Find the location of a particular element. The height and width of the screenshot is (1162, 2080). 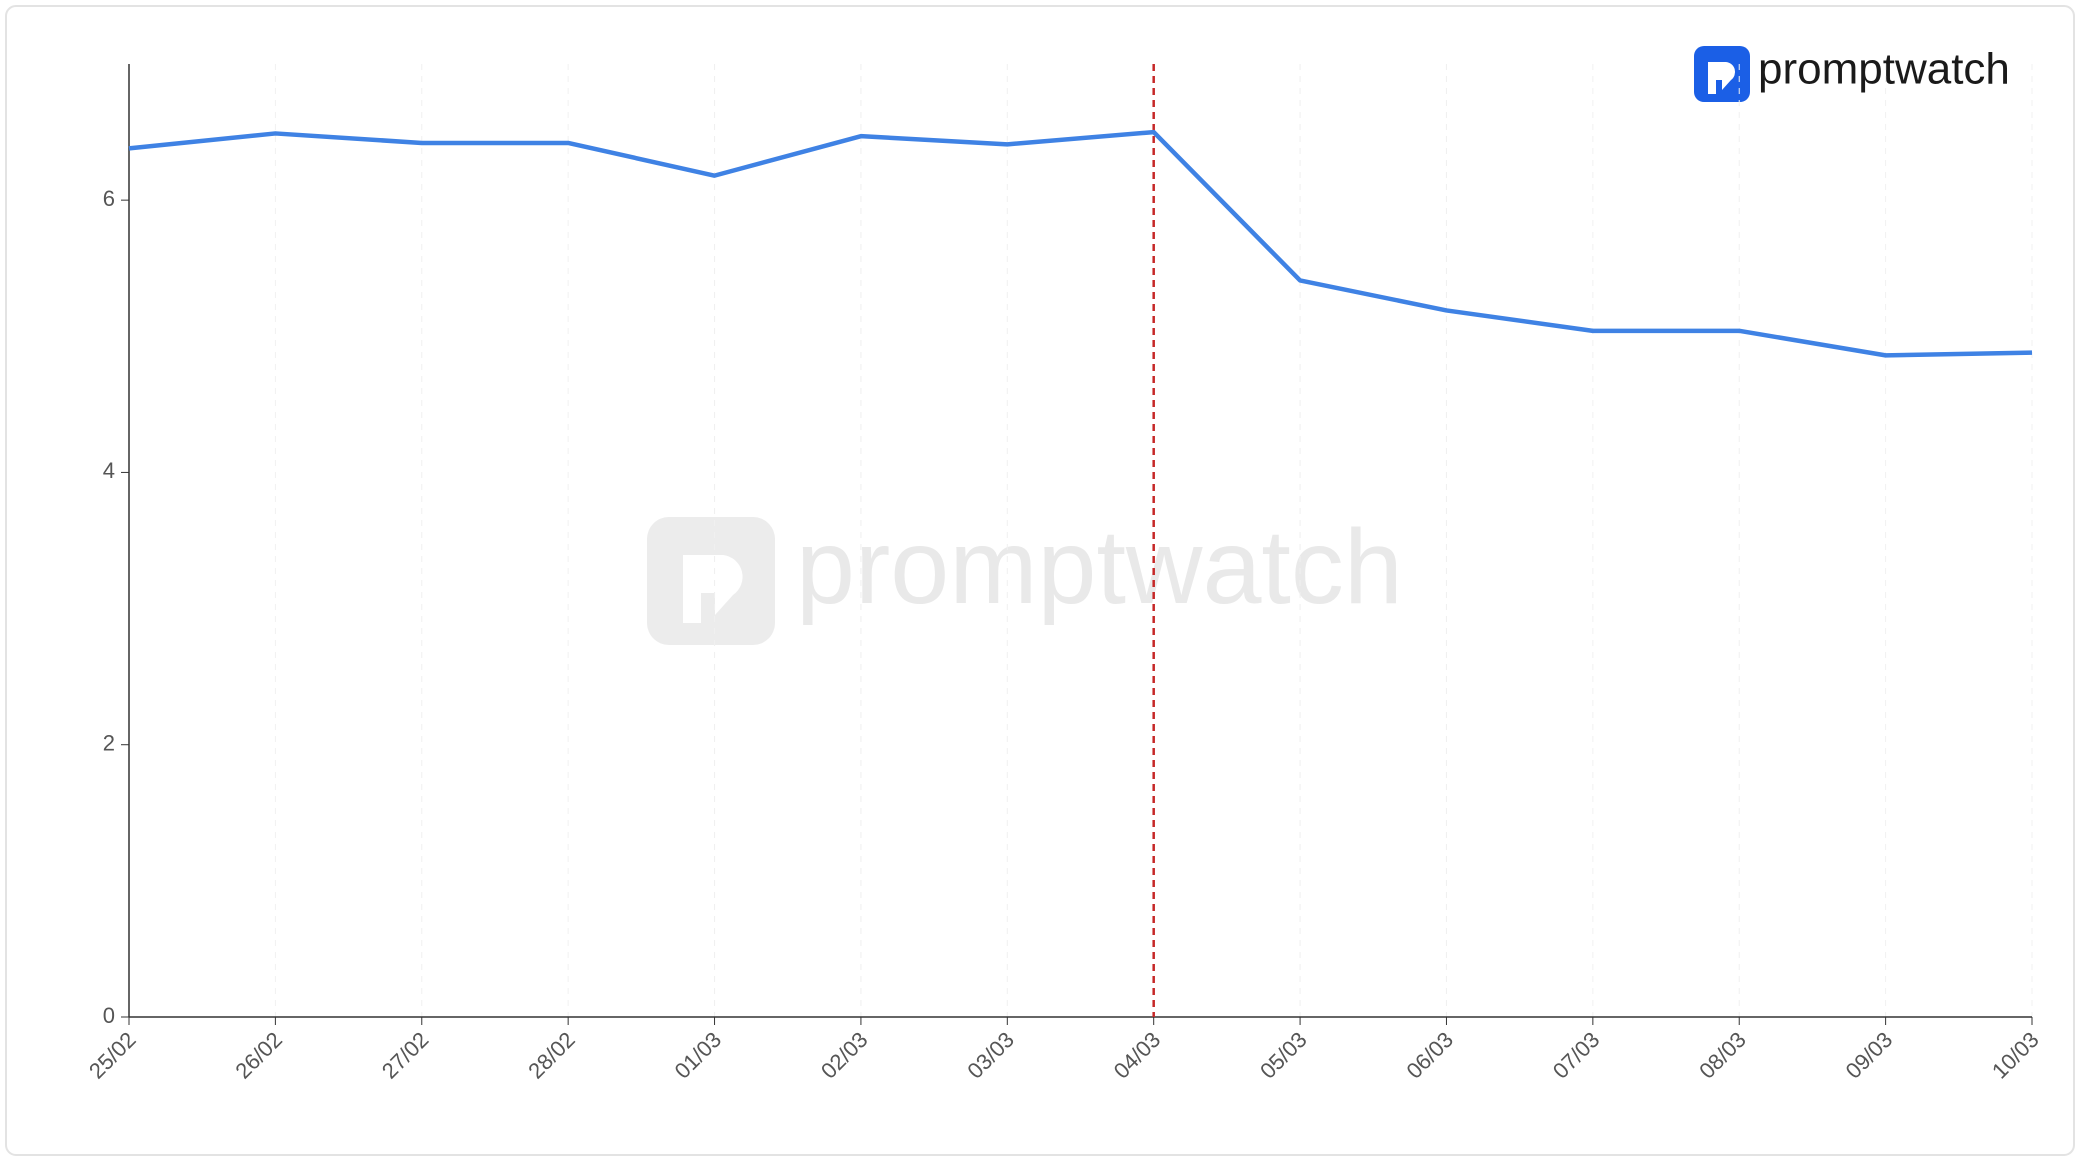

y-tick-label: 4 is located at coordinates (109, 470).